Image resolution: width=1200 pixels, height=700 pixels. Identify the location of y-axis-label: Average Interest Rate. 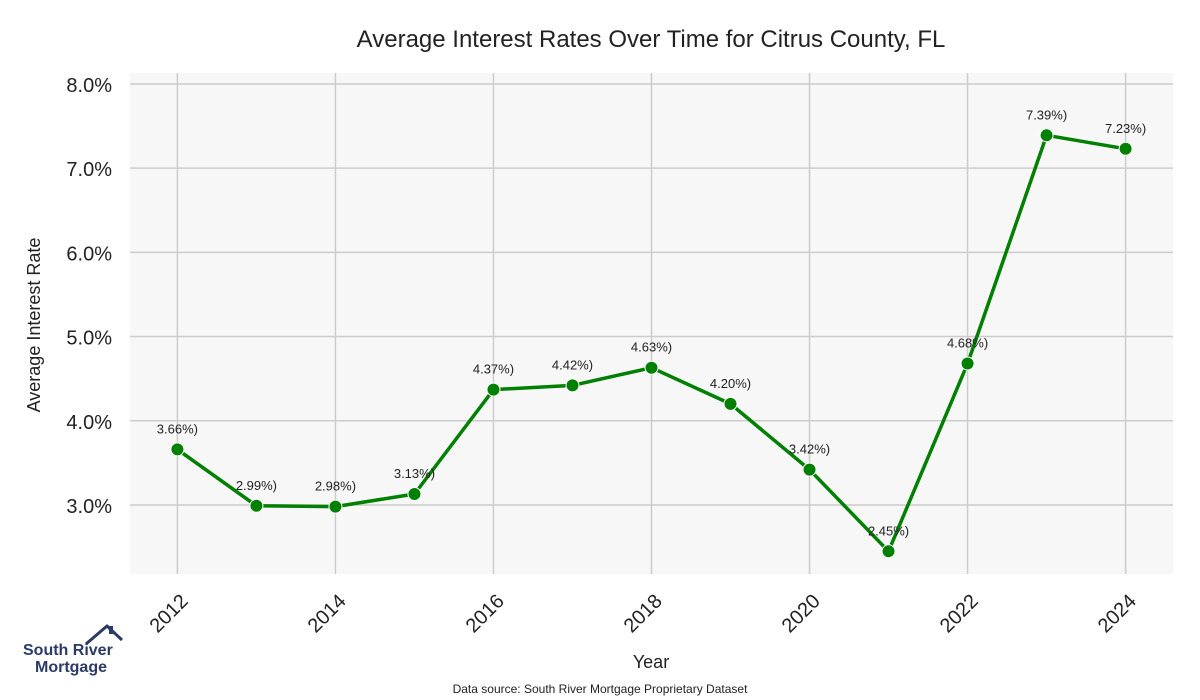
(34, 325).